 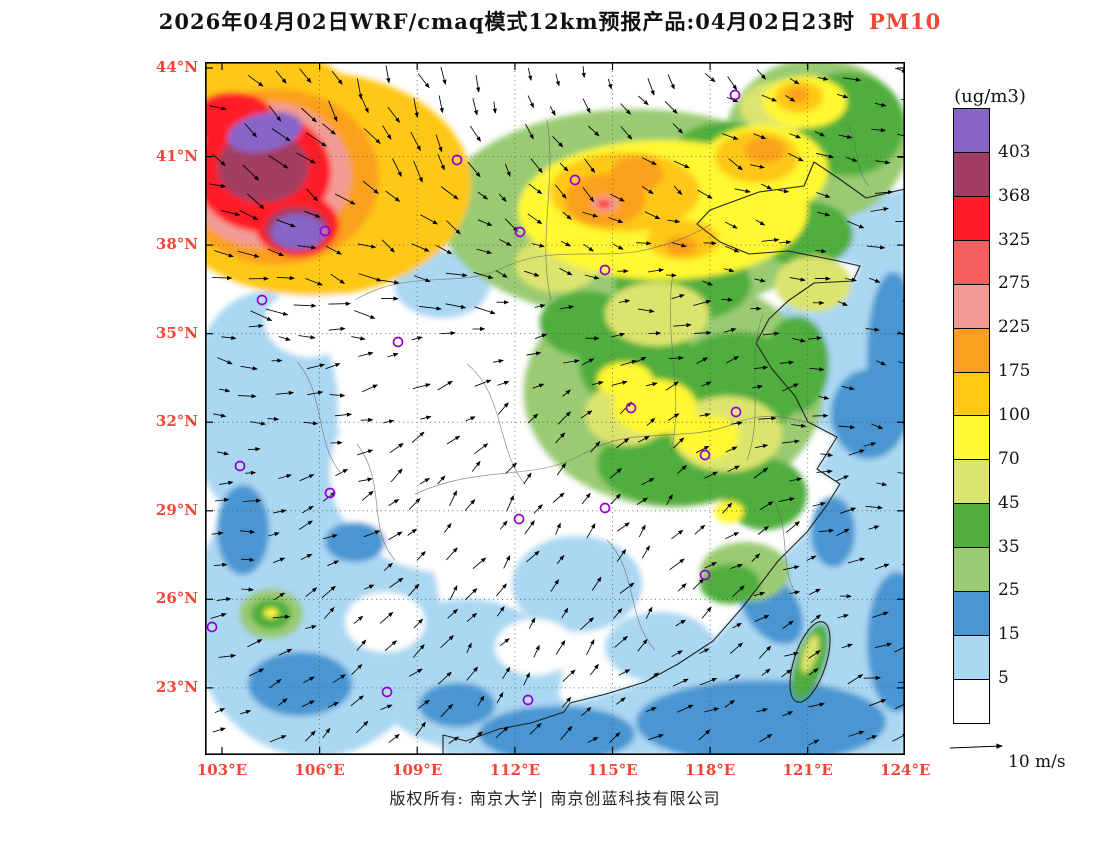 What do you see at coordinates (1009, 502) in the screenshot?
I see `colorbar-level-label: 45` at bounding box center [1009, 502].